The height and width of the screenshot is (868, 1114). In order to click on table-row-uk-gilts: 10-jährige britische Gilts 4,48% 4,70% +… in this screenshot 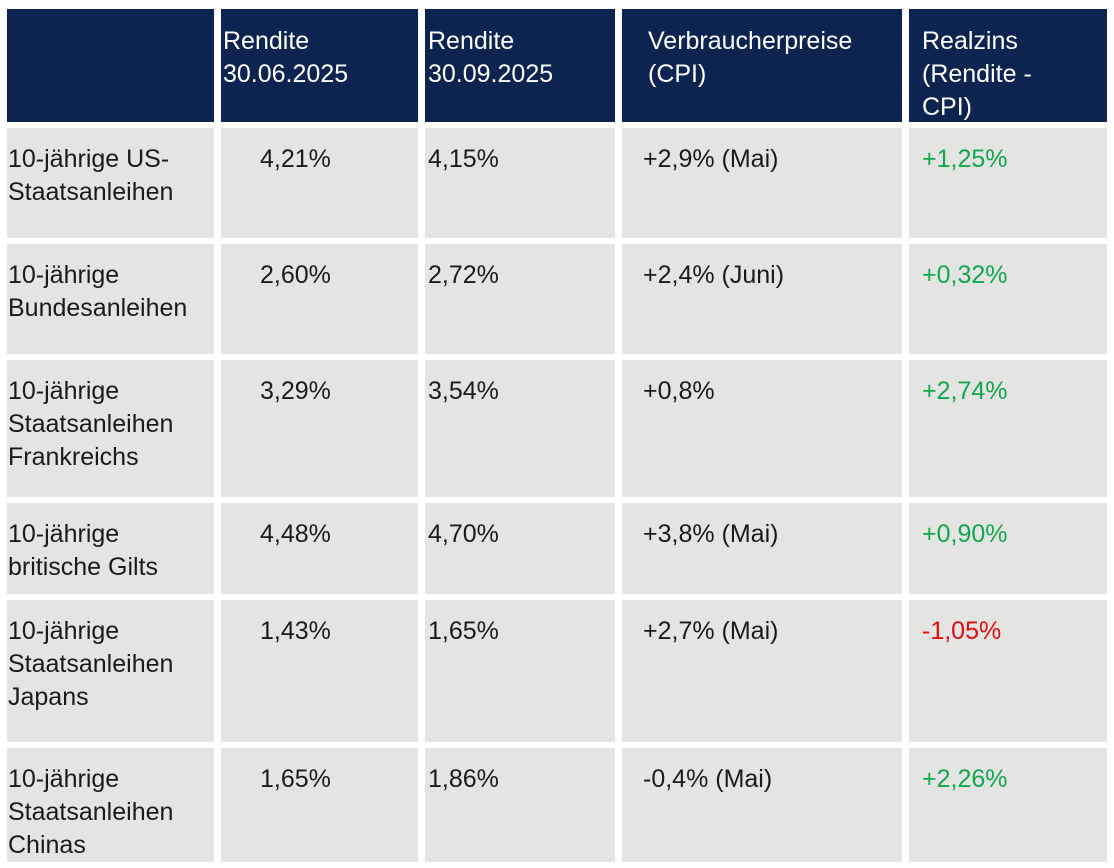, I will do `click(557, 548)`.